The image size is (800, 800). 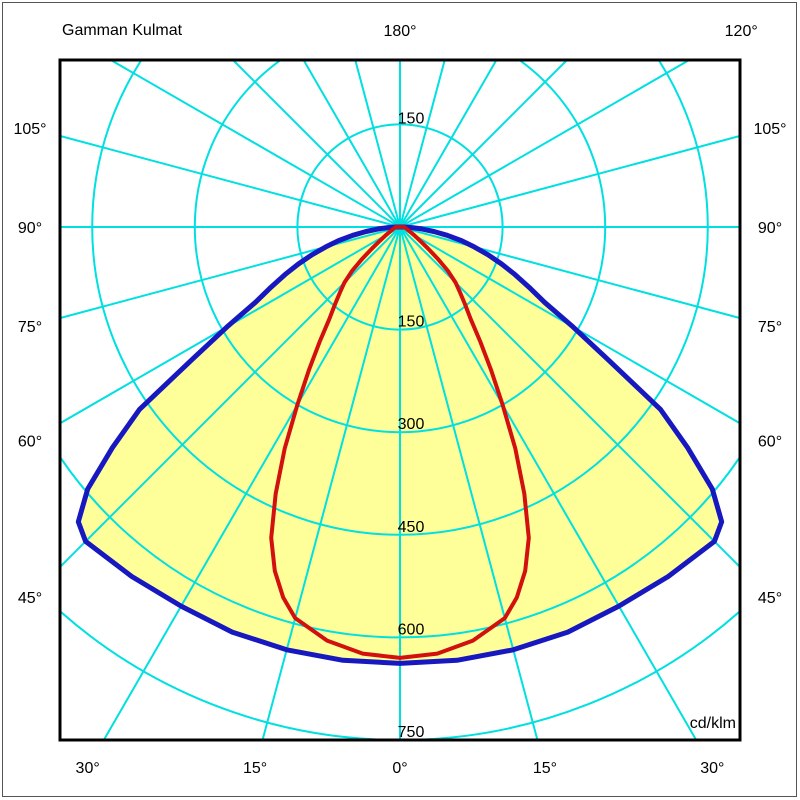 I want to click on gamma-label-top: 180°, so click(x=399, y=31).